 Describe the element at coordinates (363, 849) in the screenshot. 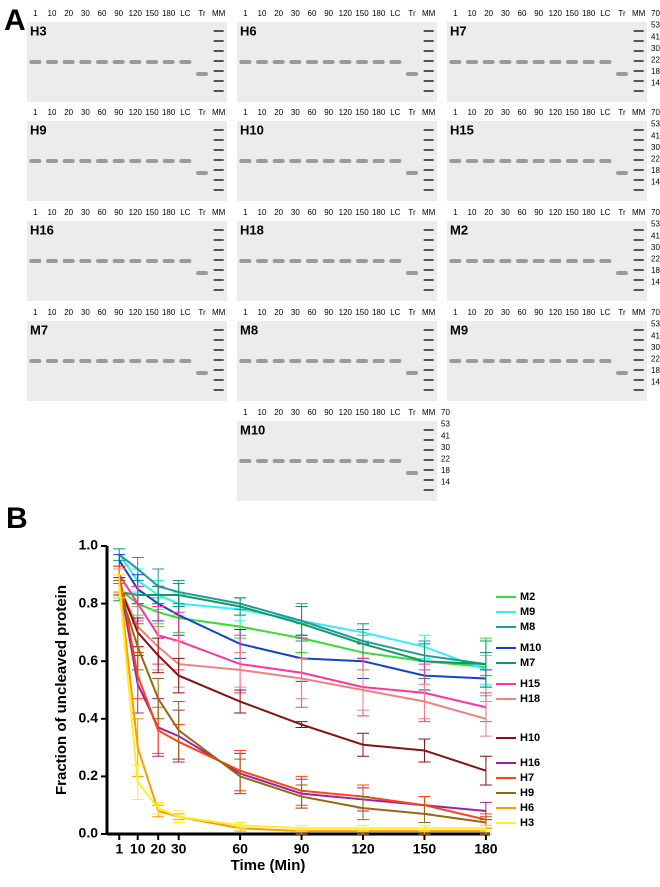

I see `x-tick-label: 120` at that location.